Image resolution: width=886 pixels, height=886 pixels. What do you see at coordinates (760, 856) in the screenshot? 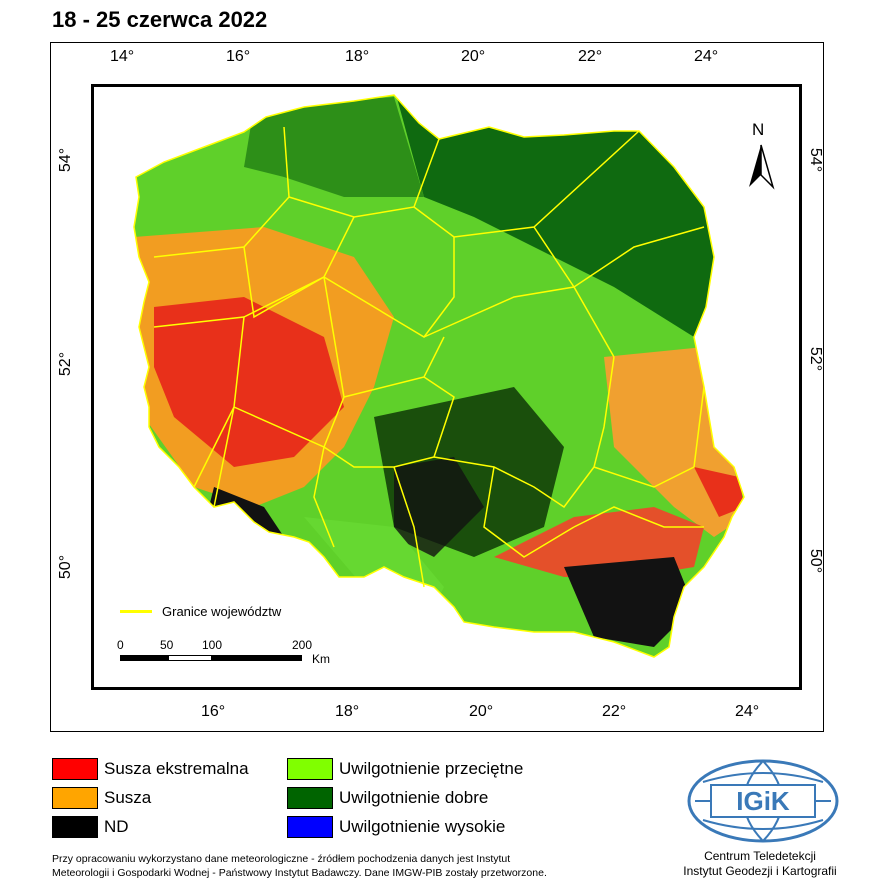
I see `igik-org-line-1: Centrum Teledetekcji` at bounding box center [760, 856].